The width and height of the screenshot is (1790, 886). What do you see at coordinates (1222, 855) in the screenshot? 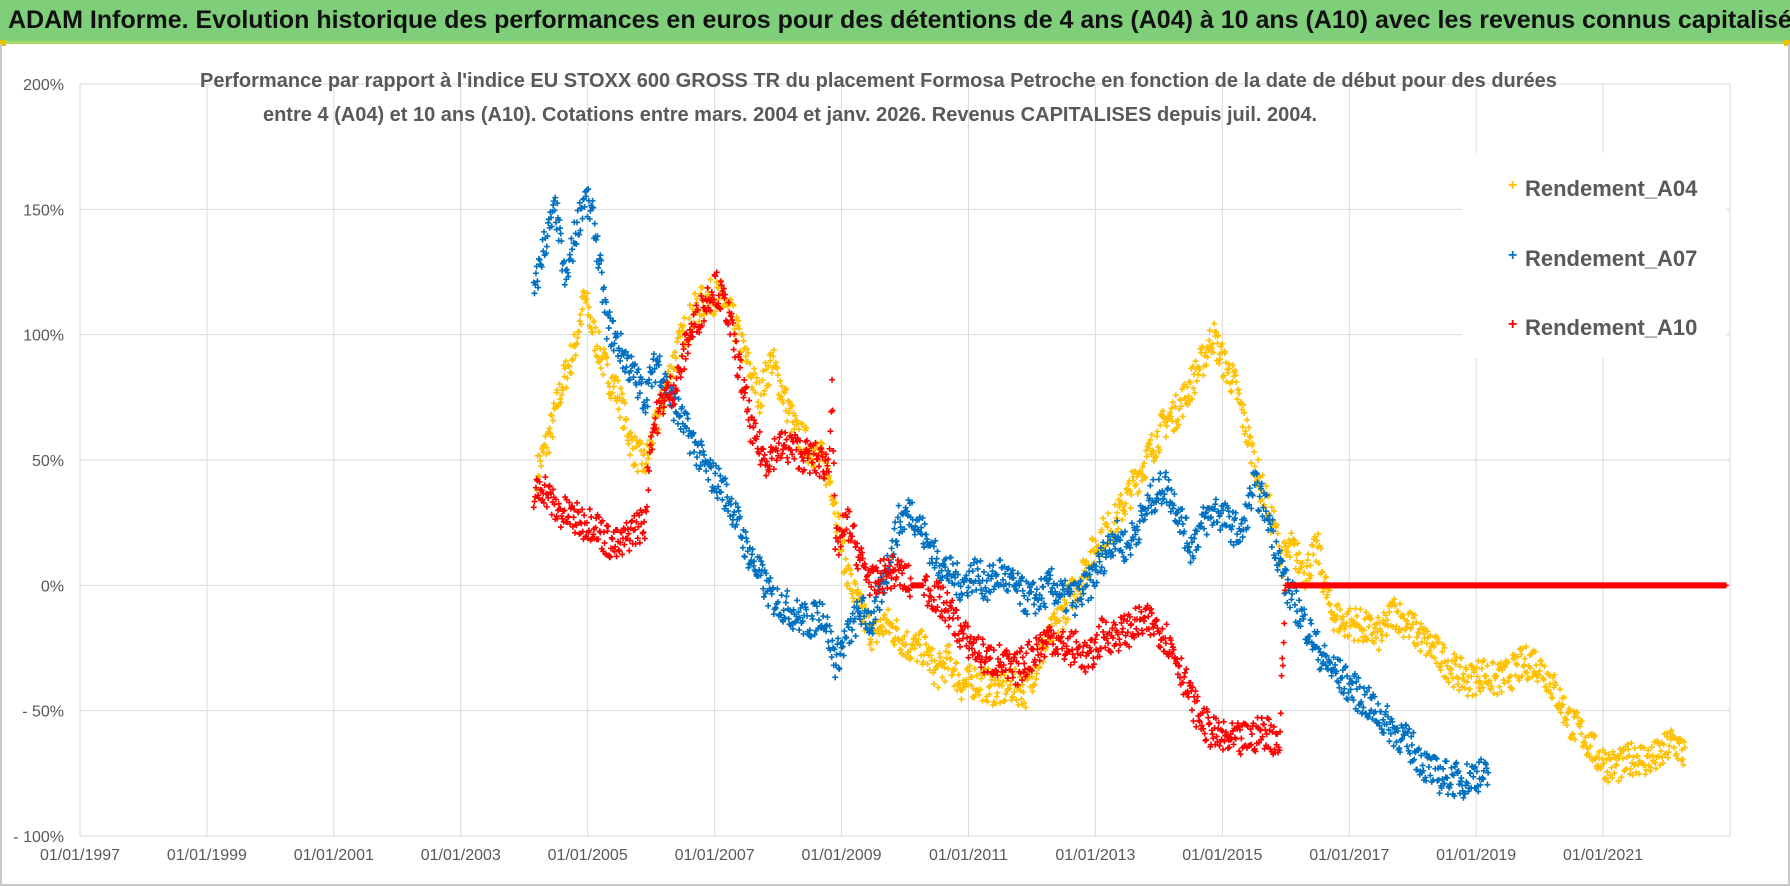
I see `x-tick-label: 01/01/2015` at bounding box center [1222, 855].